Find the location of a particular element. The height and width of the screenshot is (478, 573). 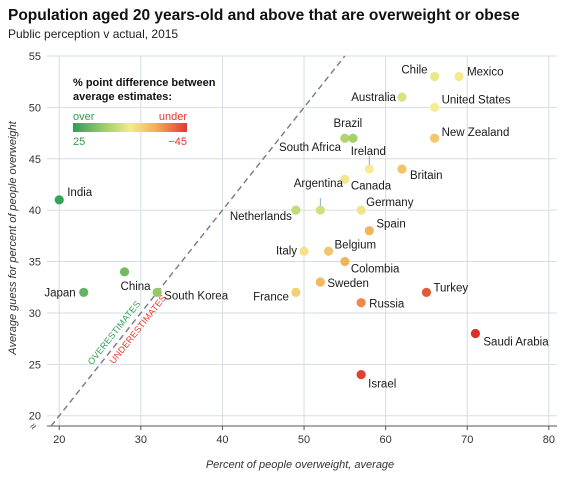

label-israel: Israel is located at coordinates (382, 385).